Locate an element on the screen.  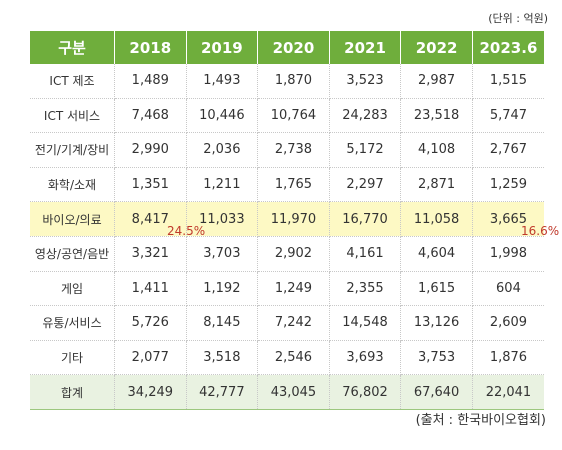
source-note: (출처 : 한국바이오협회) is located at coordinates (480, 420).